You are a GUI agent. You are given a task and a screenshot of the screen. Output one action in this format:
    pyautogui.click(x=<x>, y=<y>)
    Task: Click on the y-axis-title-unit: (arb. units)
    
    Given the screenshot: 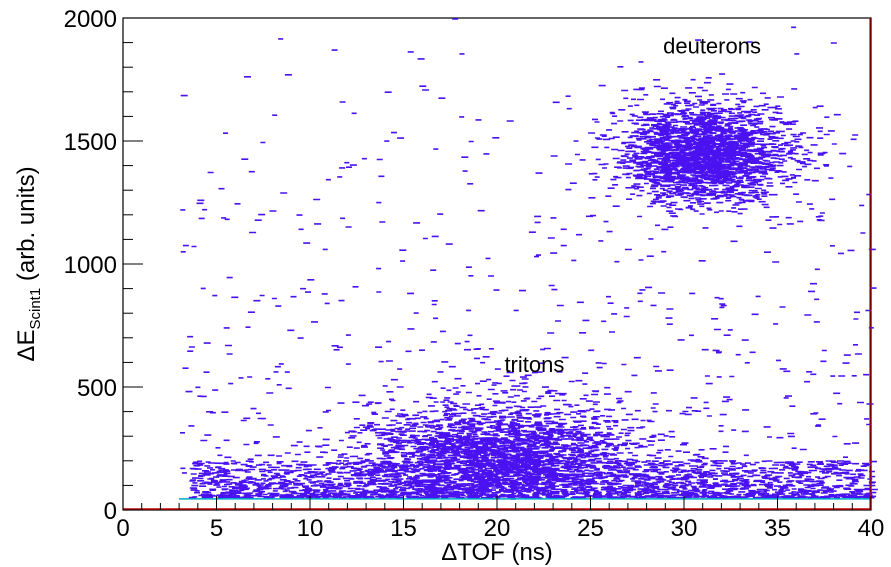 What is the action you would take?
    pyautogui.click(x=26, y=226)
    